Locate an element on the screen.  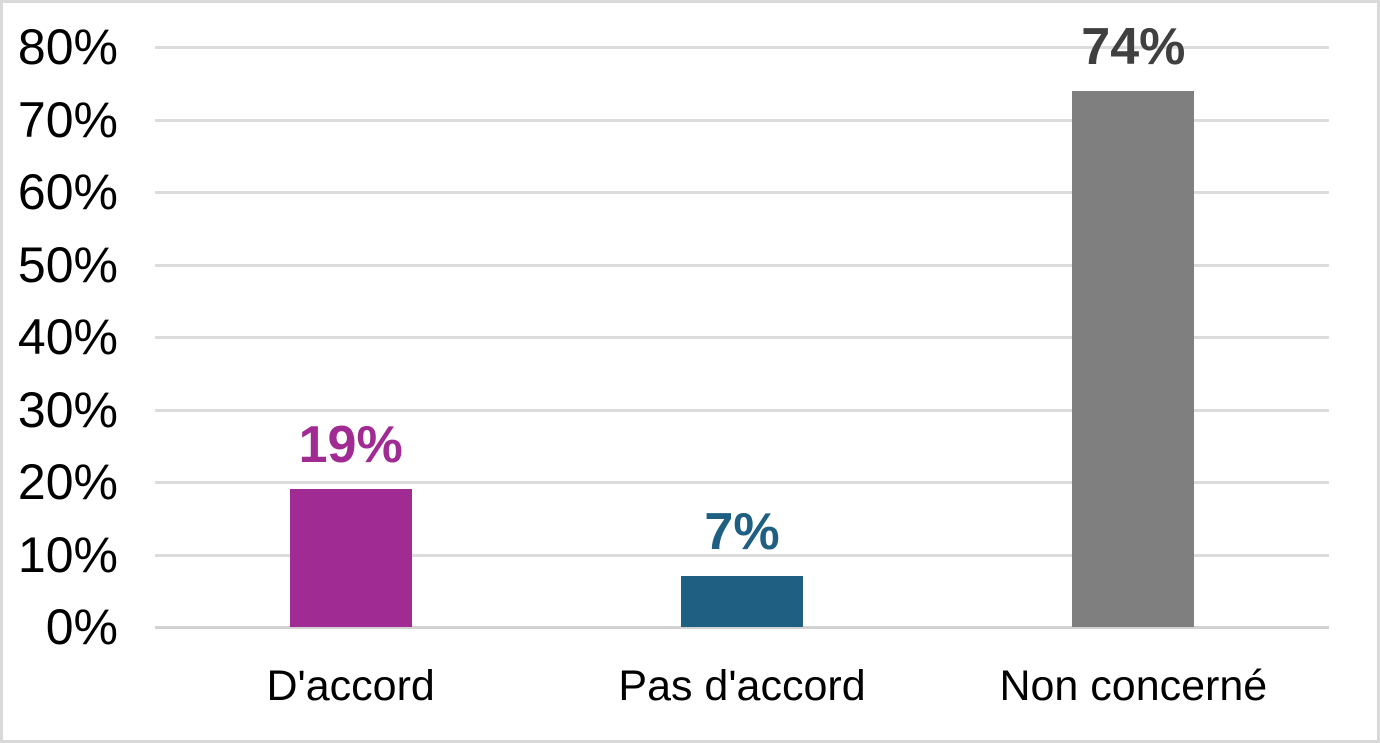
bar-value-label: 7% is located at coordinates (742, 532).